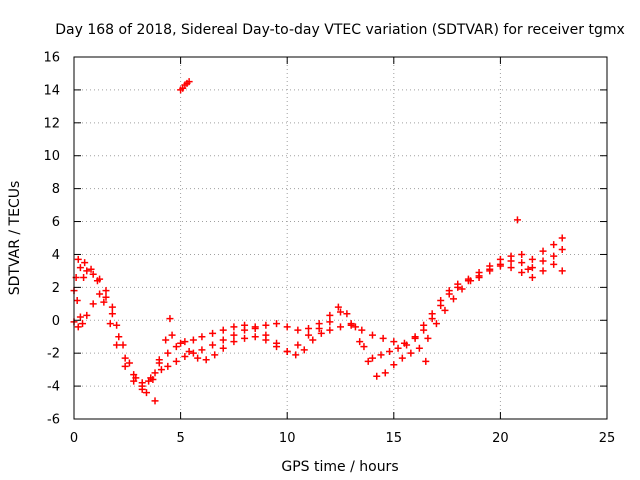 This screenshot has width=640, height=480. What do you see at coordinates (74, 438) in the screenshot?
I see `x-tick-label: 0` at bounding box center [74, 438].